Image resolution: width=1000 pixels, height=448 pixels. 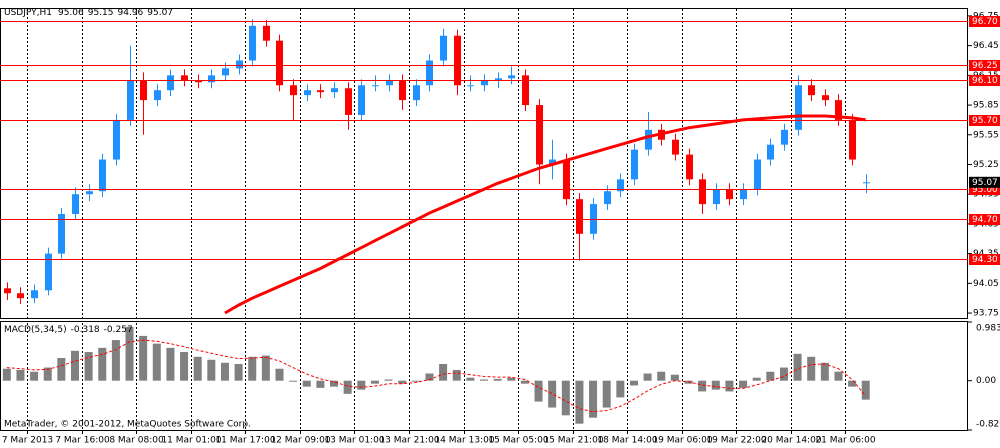 I want to click on y-tick-label: 95.85, so click(x=986, y=106).